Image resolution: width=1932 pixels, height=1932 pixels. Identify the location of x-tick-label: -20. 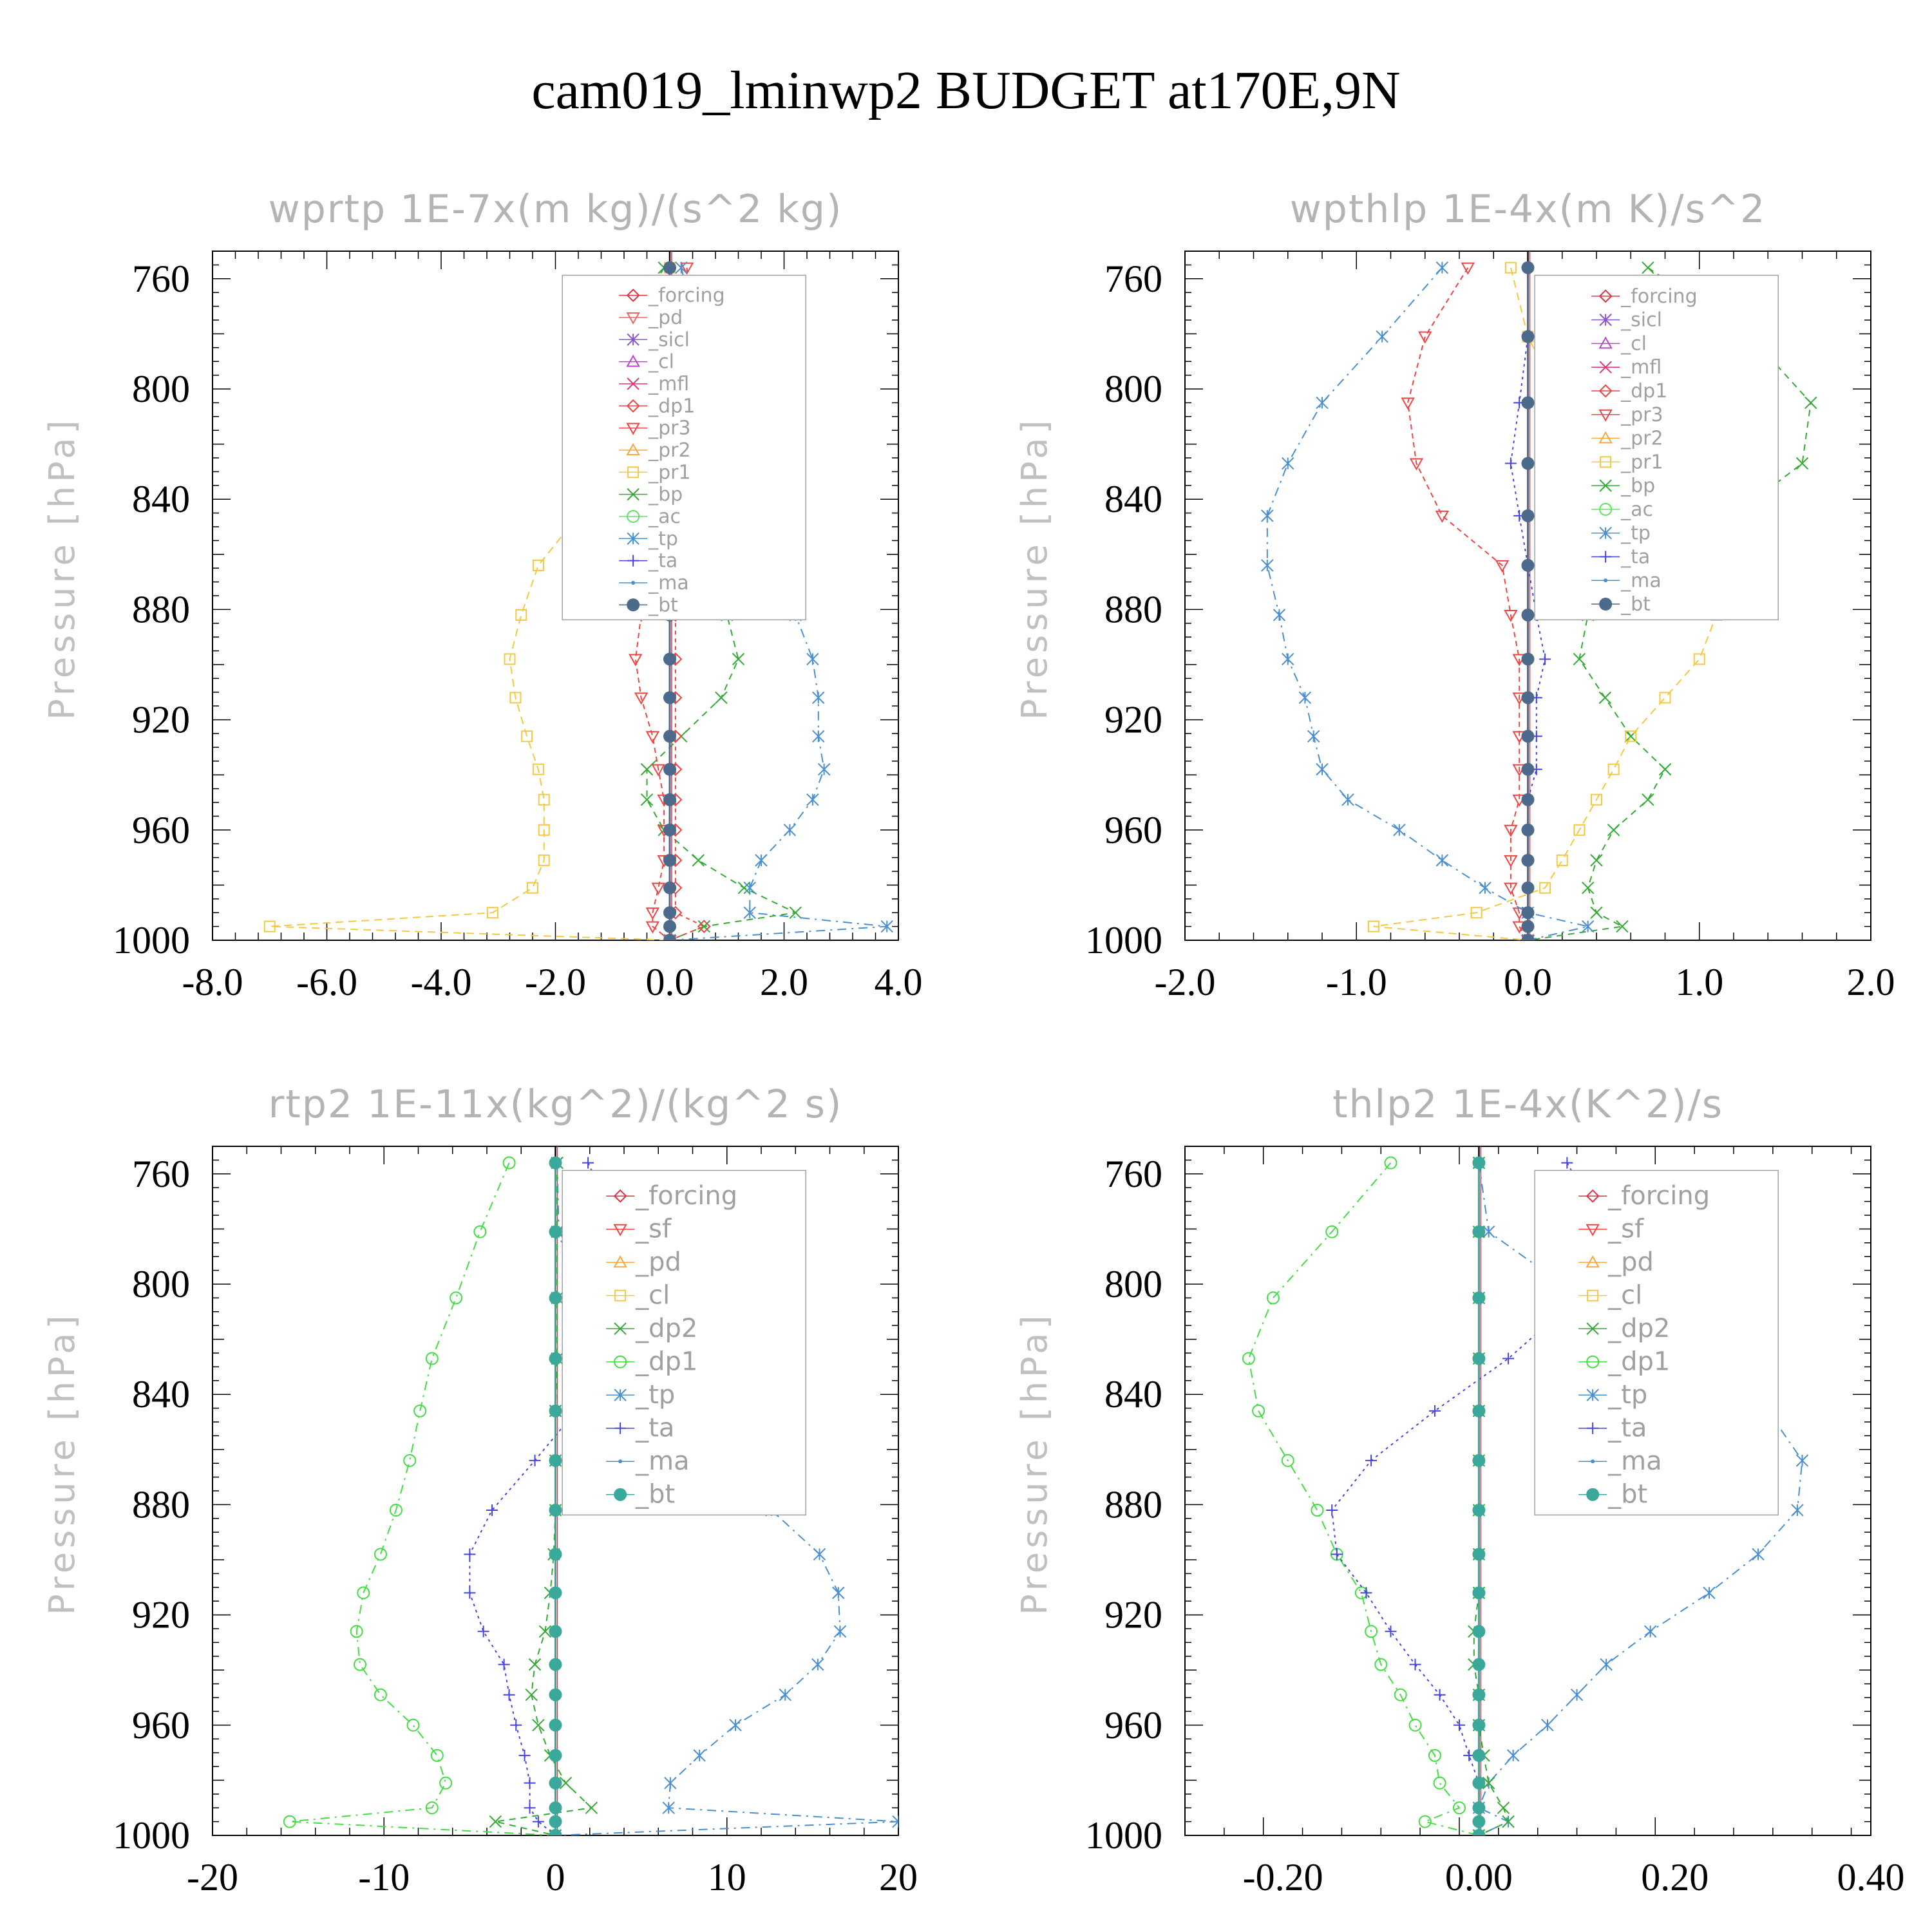
(213, 1878).